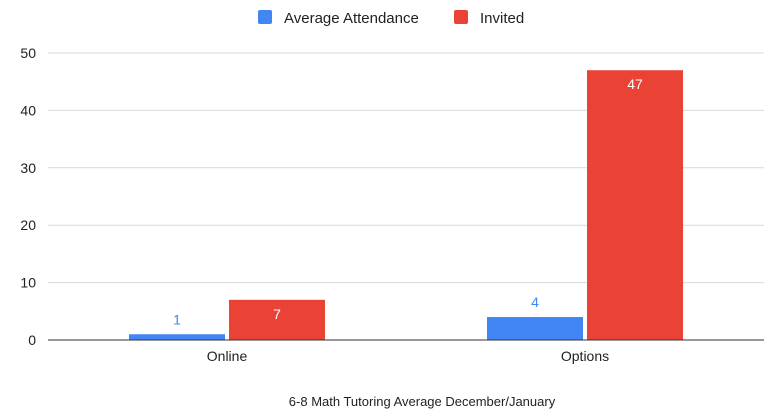 Image resolution: width=764 pixels, height=410 pixels. What do you see at coordinates (461, 17) in the screenshot?
I see `legend-swatch-invited` at bounding box center [461, 17].